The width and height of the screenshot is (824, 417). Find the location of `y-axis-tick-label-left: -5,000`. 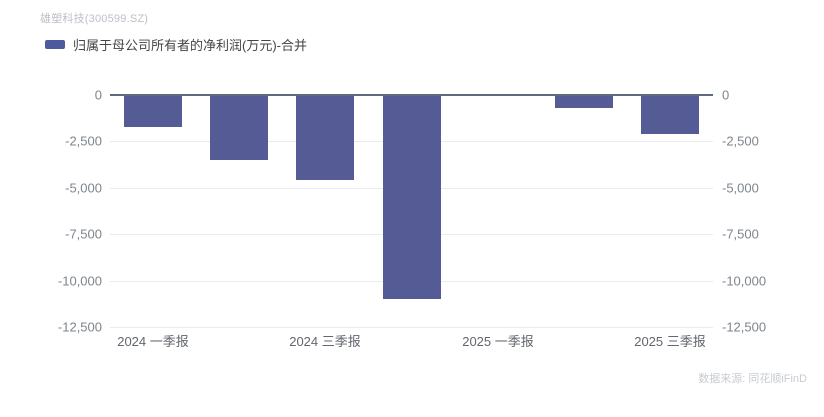

y-axis-tick-label-left: -5,000 is located at coordinates (83, 188).